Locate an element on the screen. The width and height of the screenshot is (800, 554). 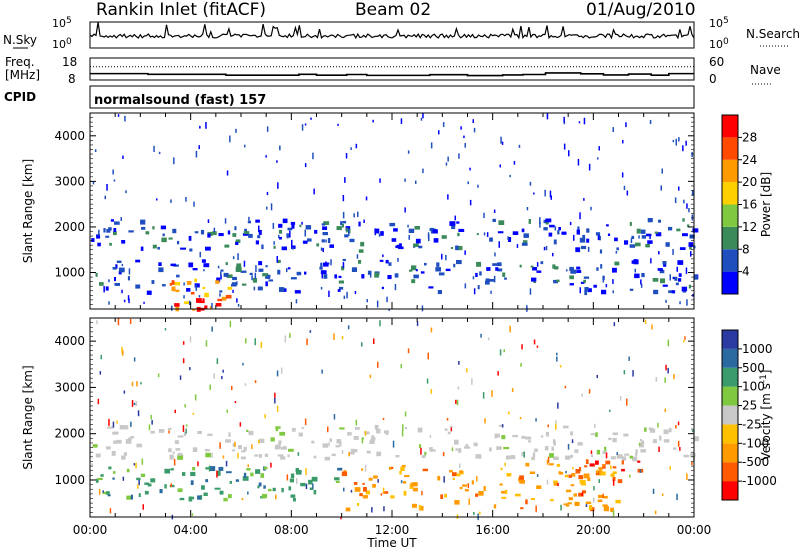
velocity-colorbar-label: -100 is located at coordinates (755, 443).